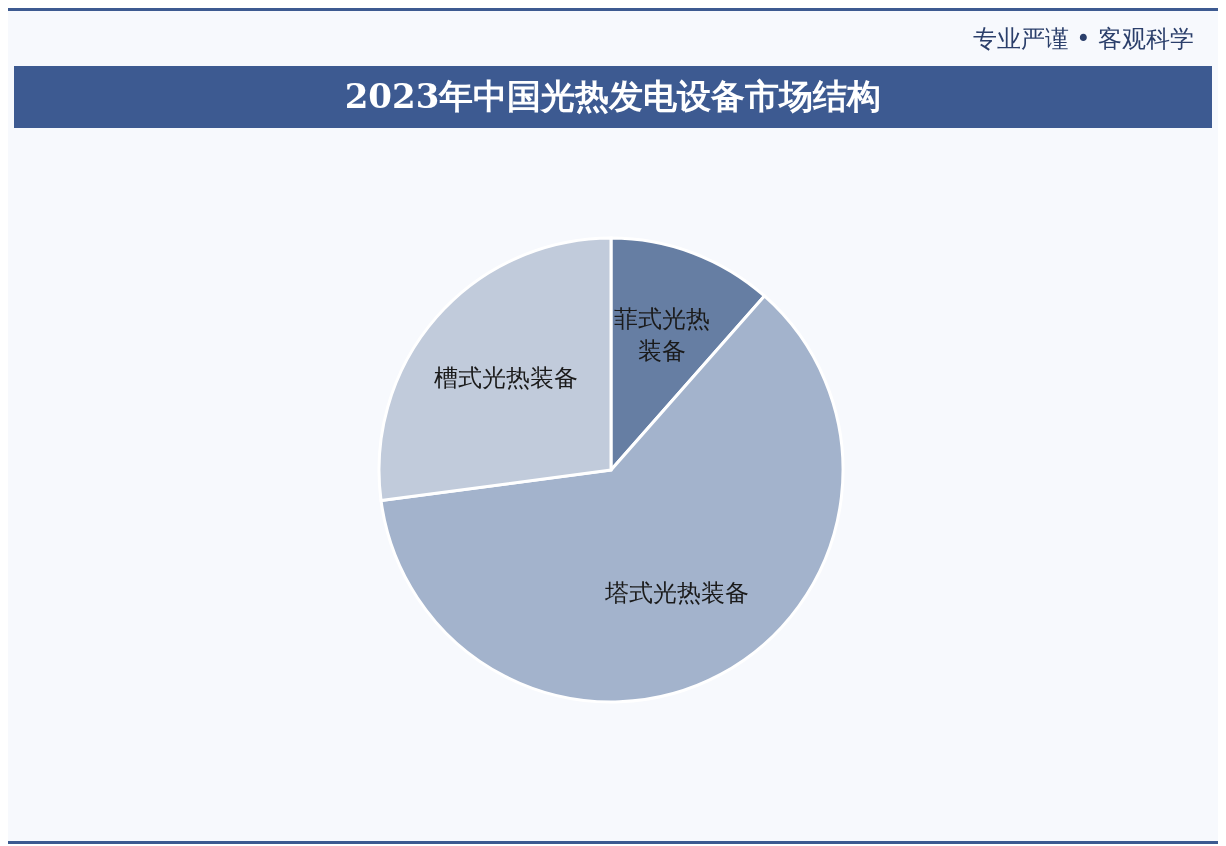 The width and height of the screenshot is (1226, 846). What do you see at coordinates (506, 378) in the screenshot?
I see `slice-label: 槽式光热装备` at bounding box center [506, 378].